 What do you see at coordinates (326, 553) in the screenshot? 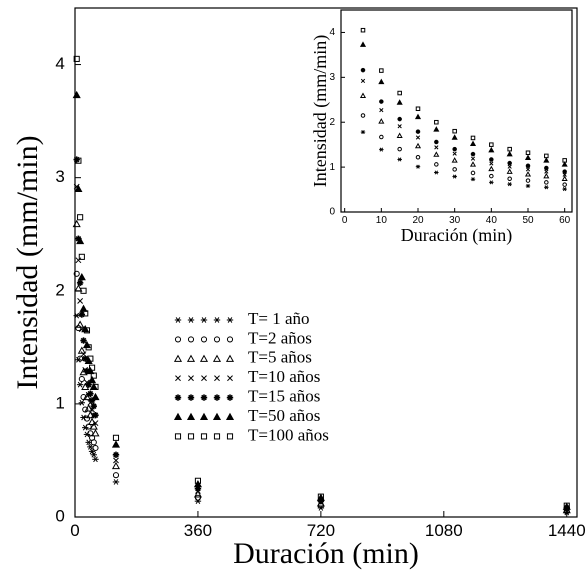
I see `x-axis-label: Duración (min)` at bounding box center [326, 553].